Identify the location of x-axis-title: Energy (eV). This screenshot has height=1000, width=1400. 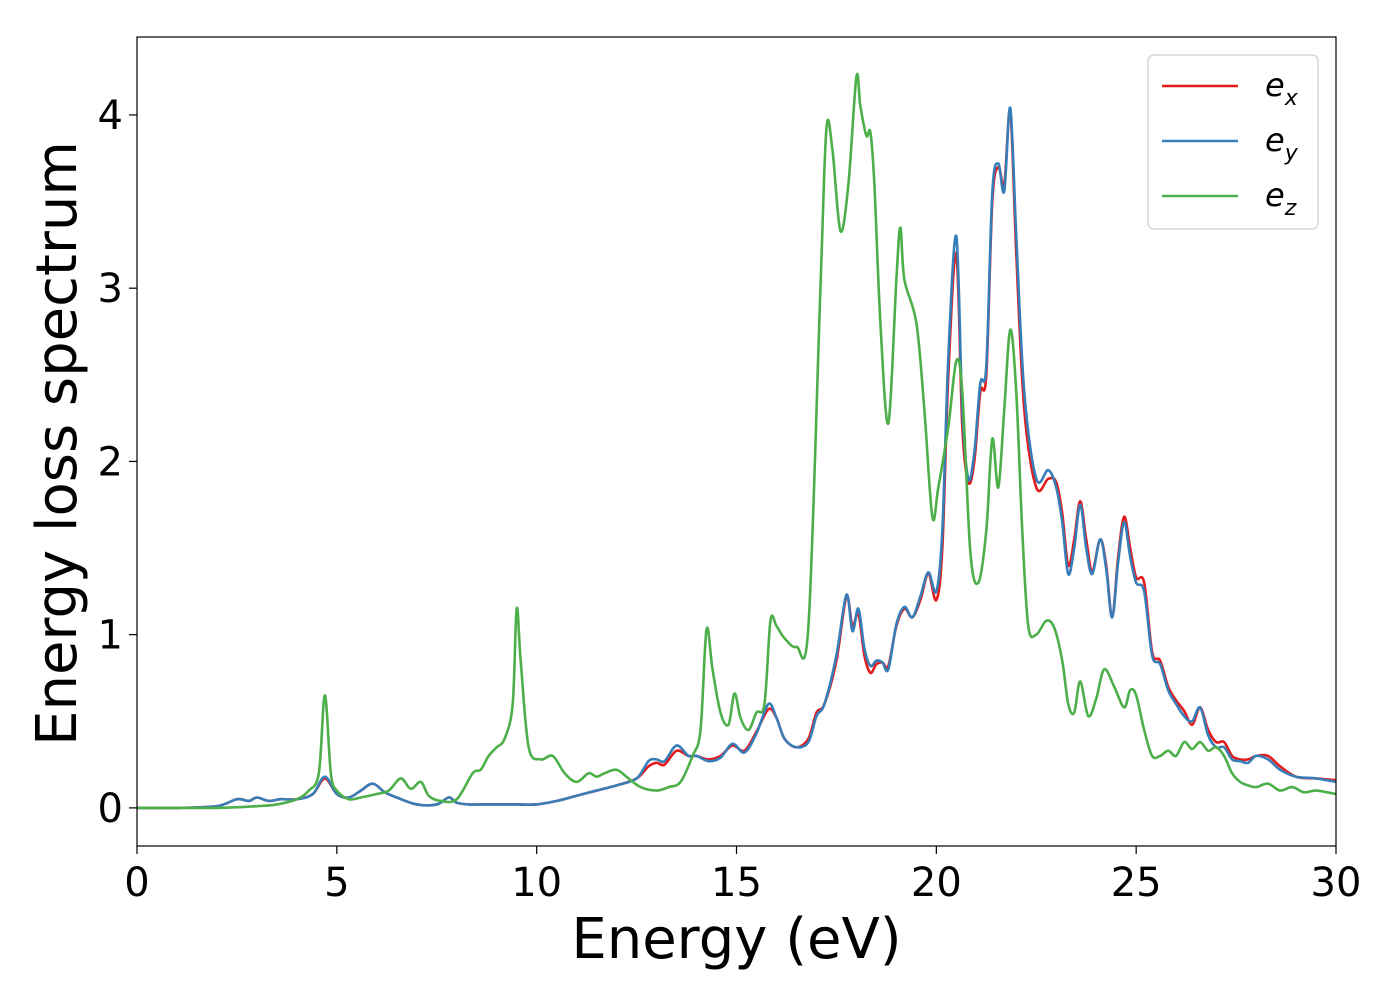
(736, 939).